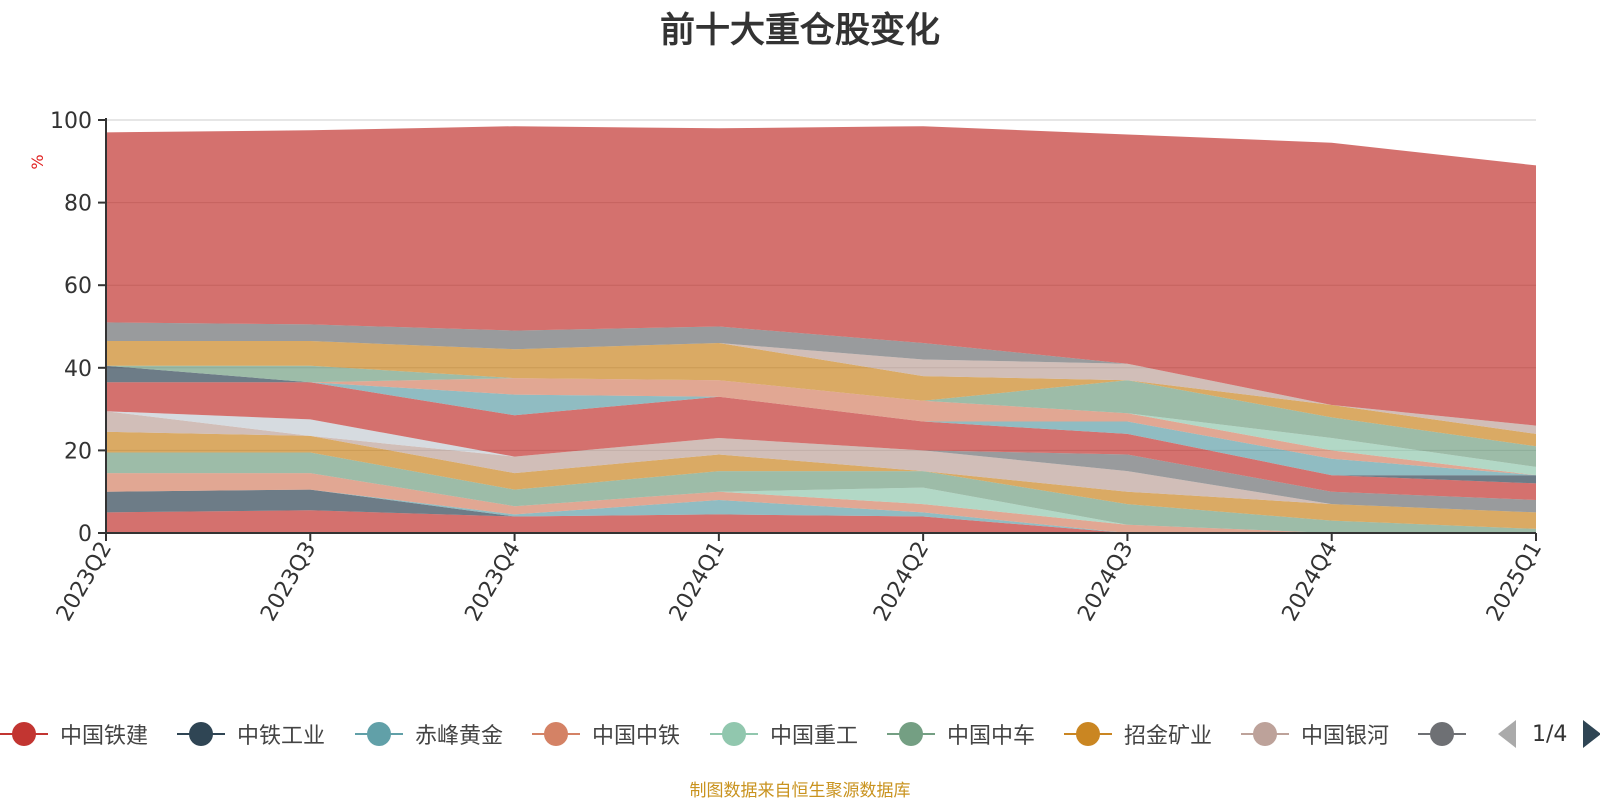 Image resolution: width=1600 pixels, height=801 pixels. Describe the element at coordinates (991, 736) in the screenshot. I see `legend-label: 中国中车` at that location.